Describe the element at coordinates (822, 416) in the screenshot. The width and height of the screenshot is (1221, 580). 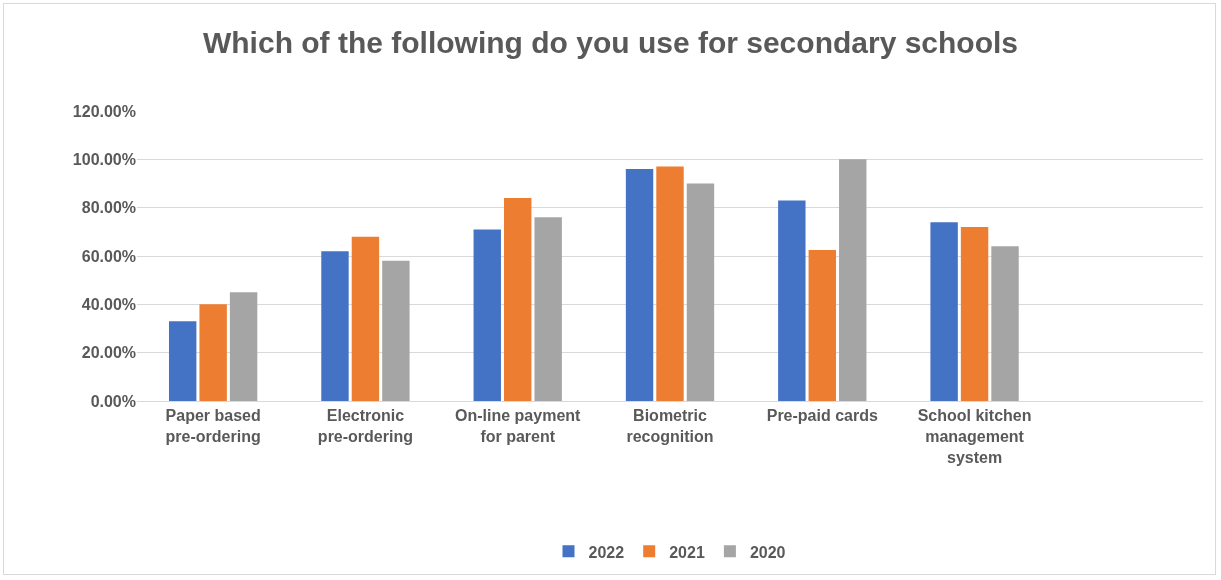
I see `x-tick-label: Pre-paid cards` at that location.